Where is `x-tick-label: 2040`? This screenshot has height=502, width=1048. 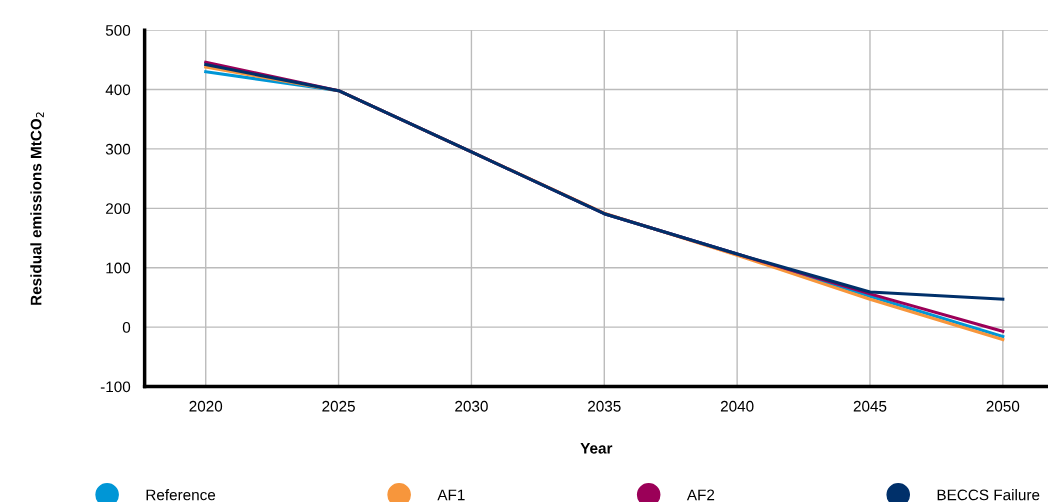 x-tick-label: 2040 is located at coordinates (737, 406).